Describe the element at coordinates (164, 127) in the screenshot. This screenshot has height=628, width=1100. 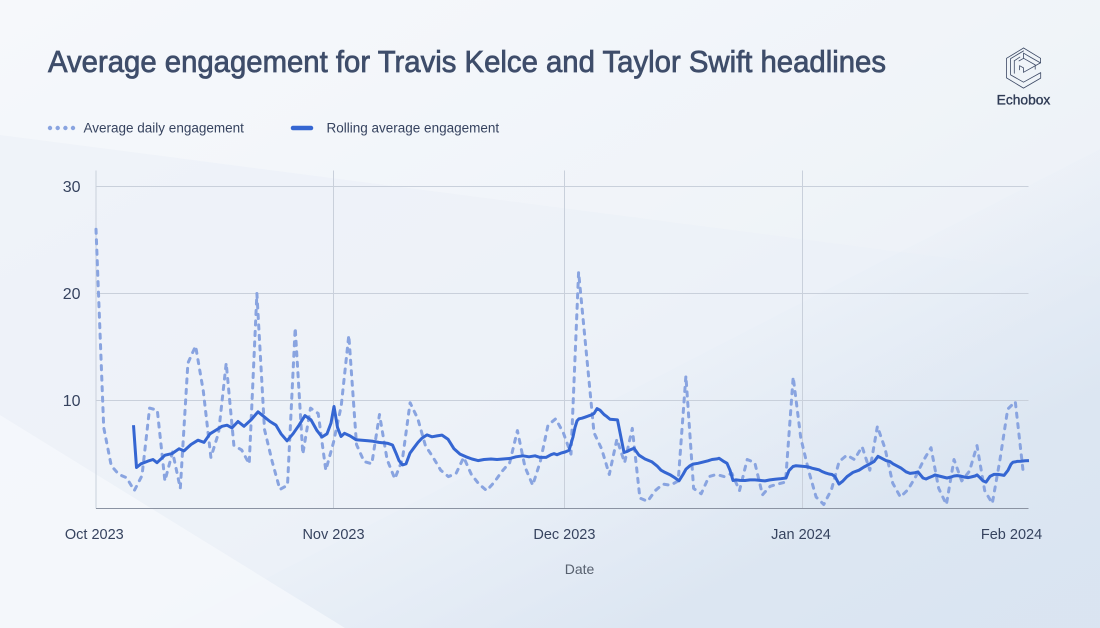
I see `svg-text: Average daily engagement` at that location.